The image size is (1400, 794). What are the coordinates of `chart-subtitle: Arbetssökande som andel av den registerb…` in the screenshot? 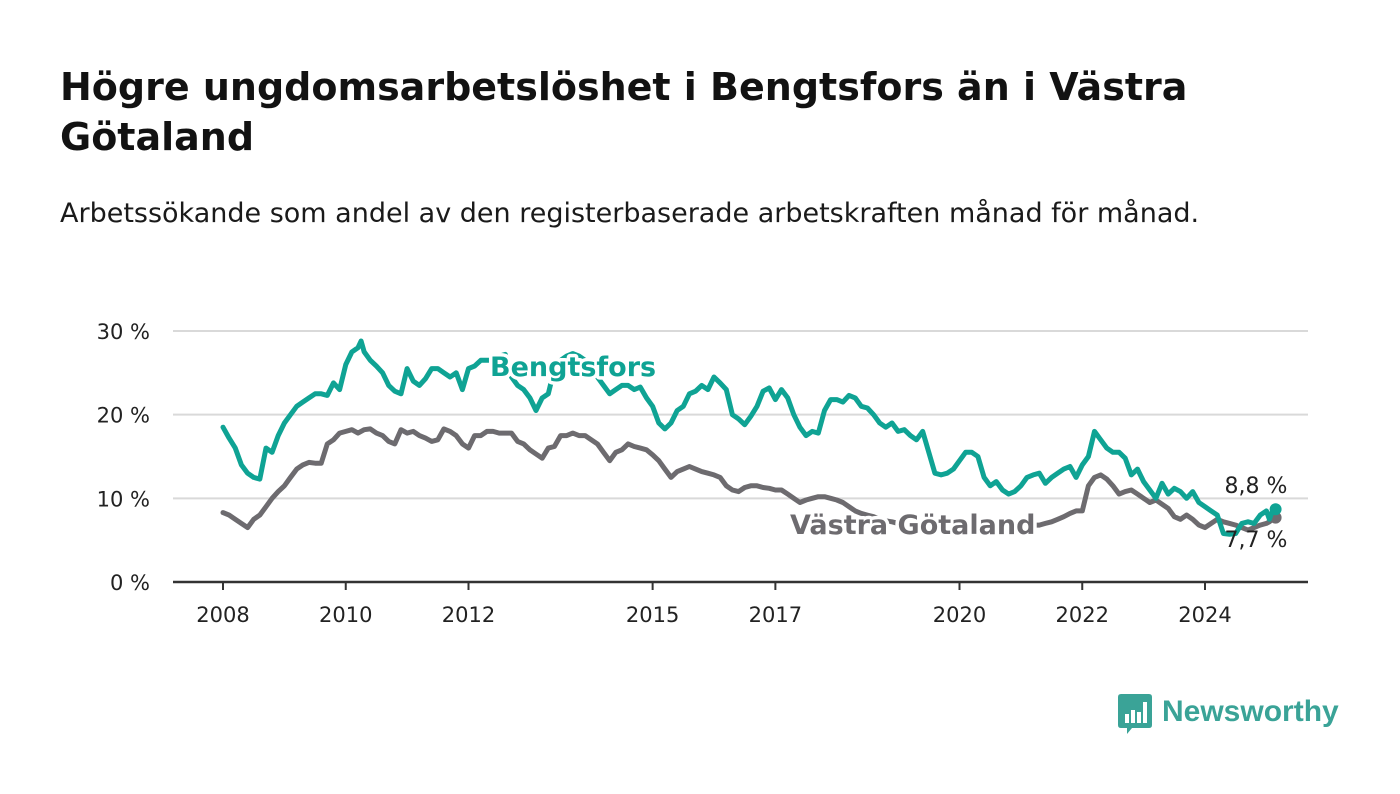 It's located at (630, 213).